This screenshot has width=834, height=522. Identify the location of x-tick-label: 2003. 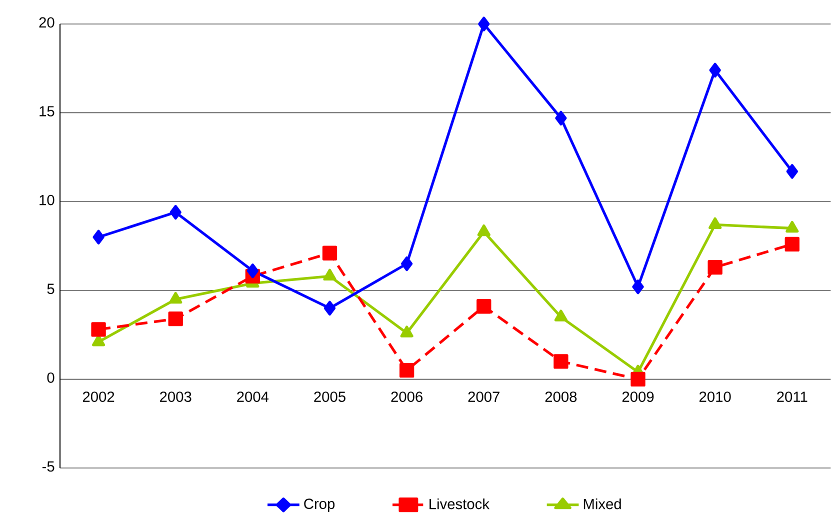
(176, 397).